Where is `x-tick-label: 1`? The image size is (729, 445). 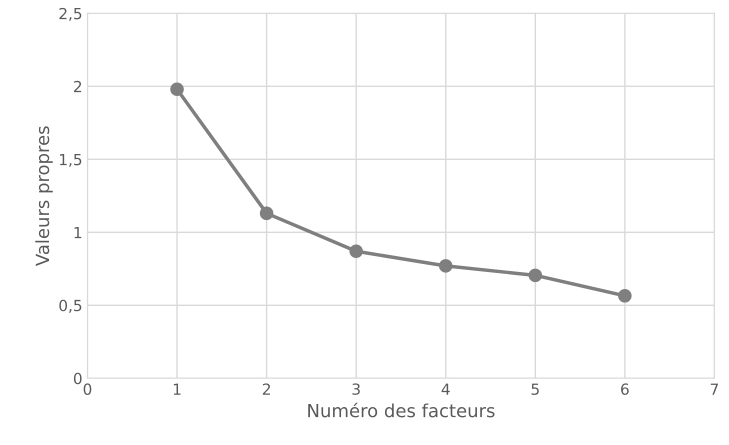
x-tick-label: 1 is located at coordinates (177, 389).